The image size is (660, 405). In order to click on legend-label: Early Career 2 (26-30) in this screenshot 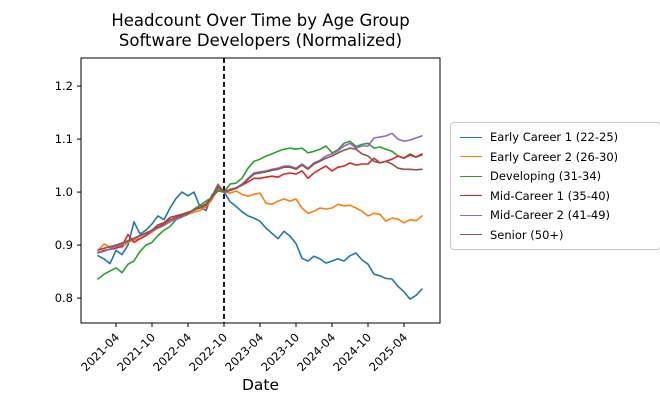, I will do `click(554, 156)`.